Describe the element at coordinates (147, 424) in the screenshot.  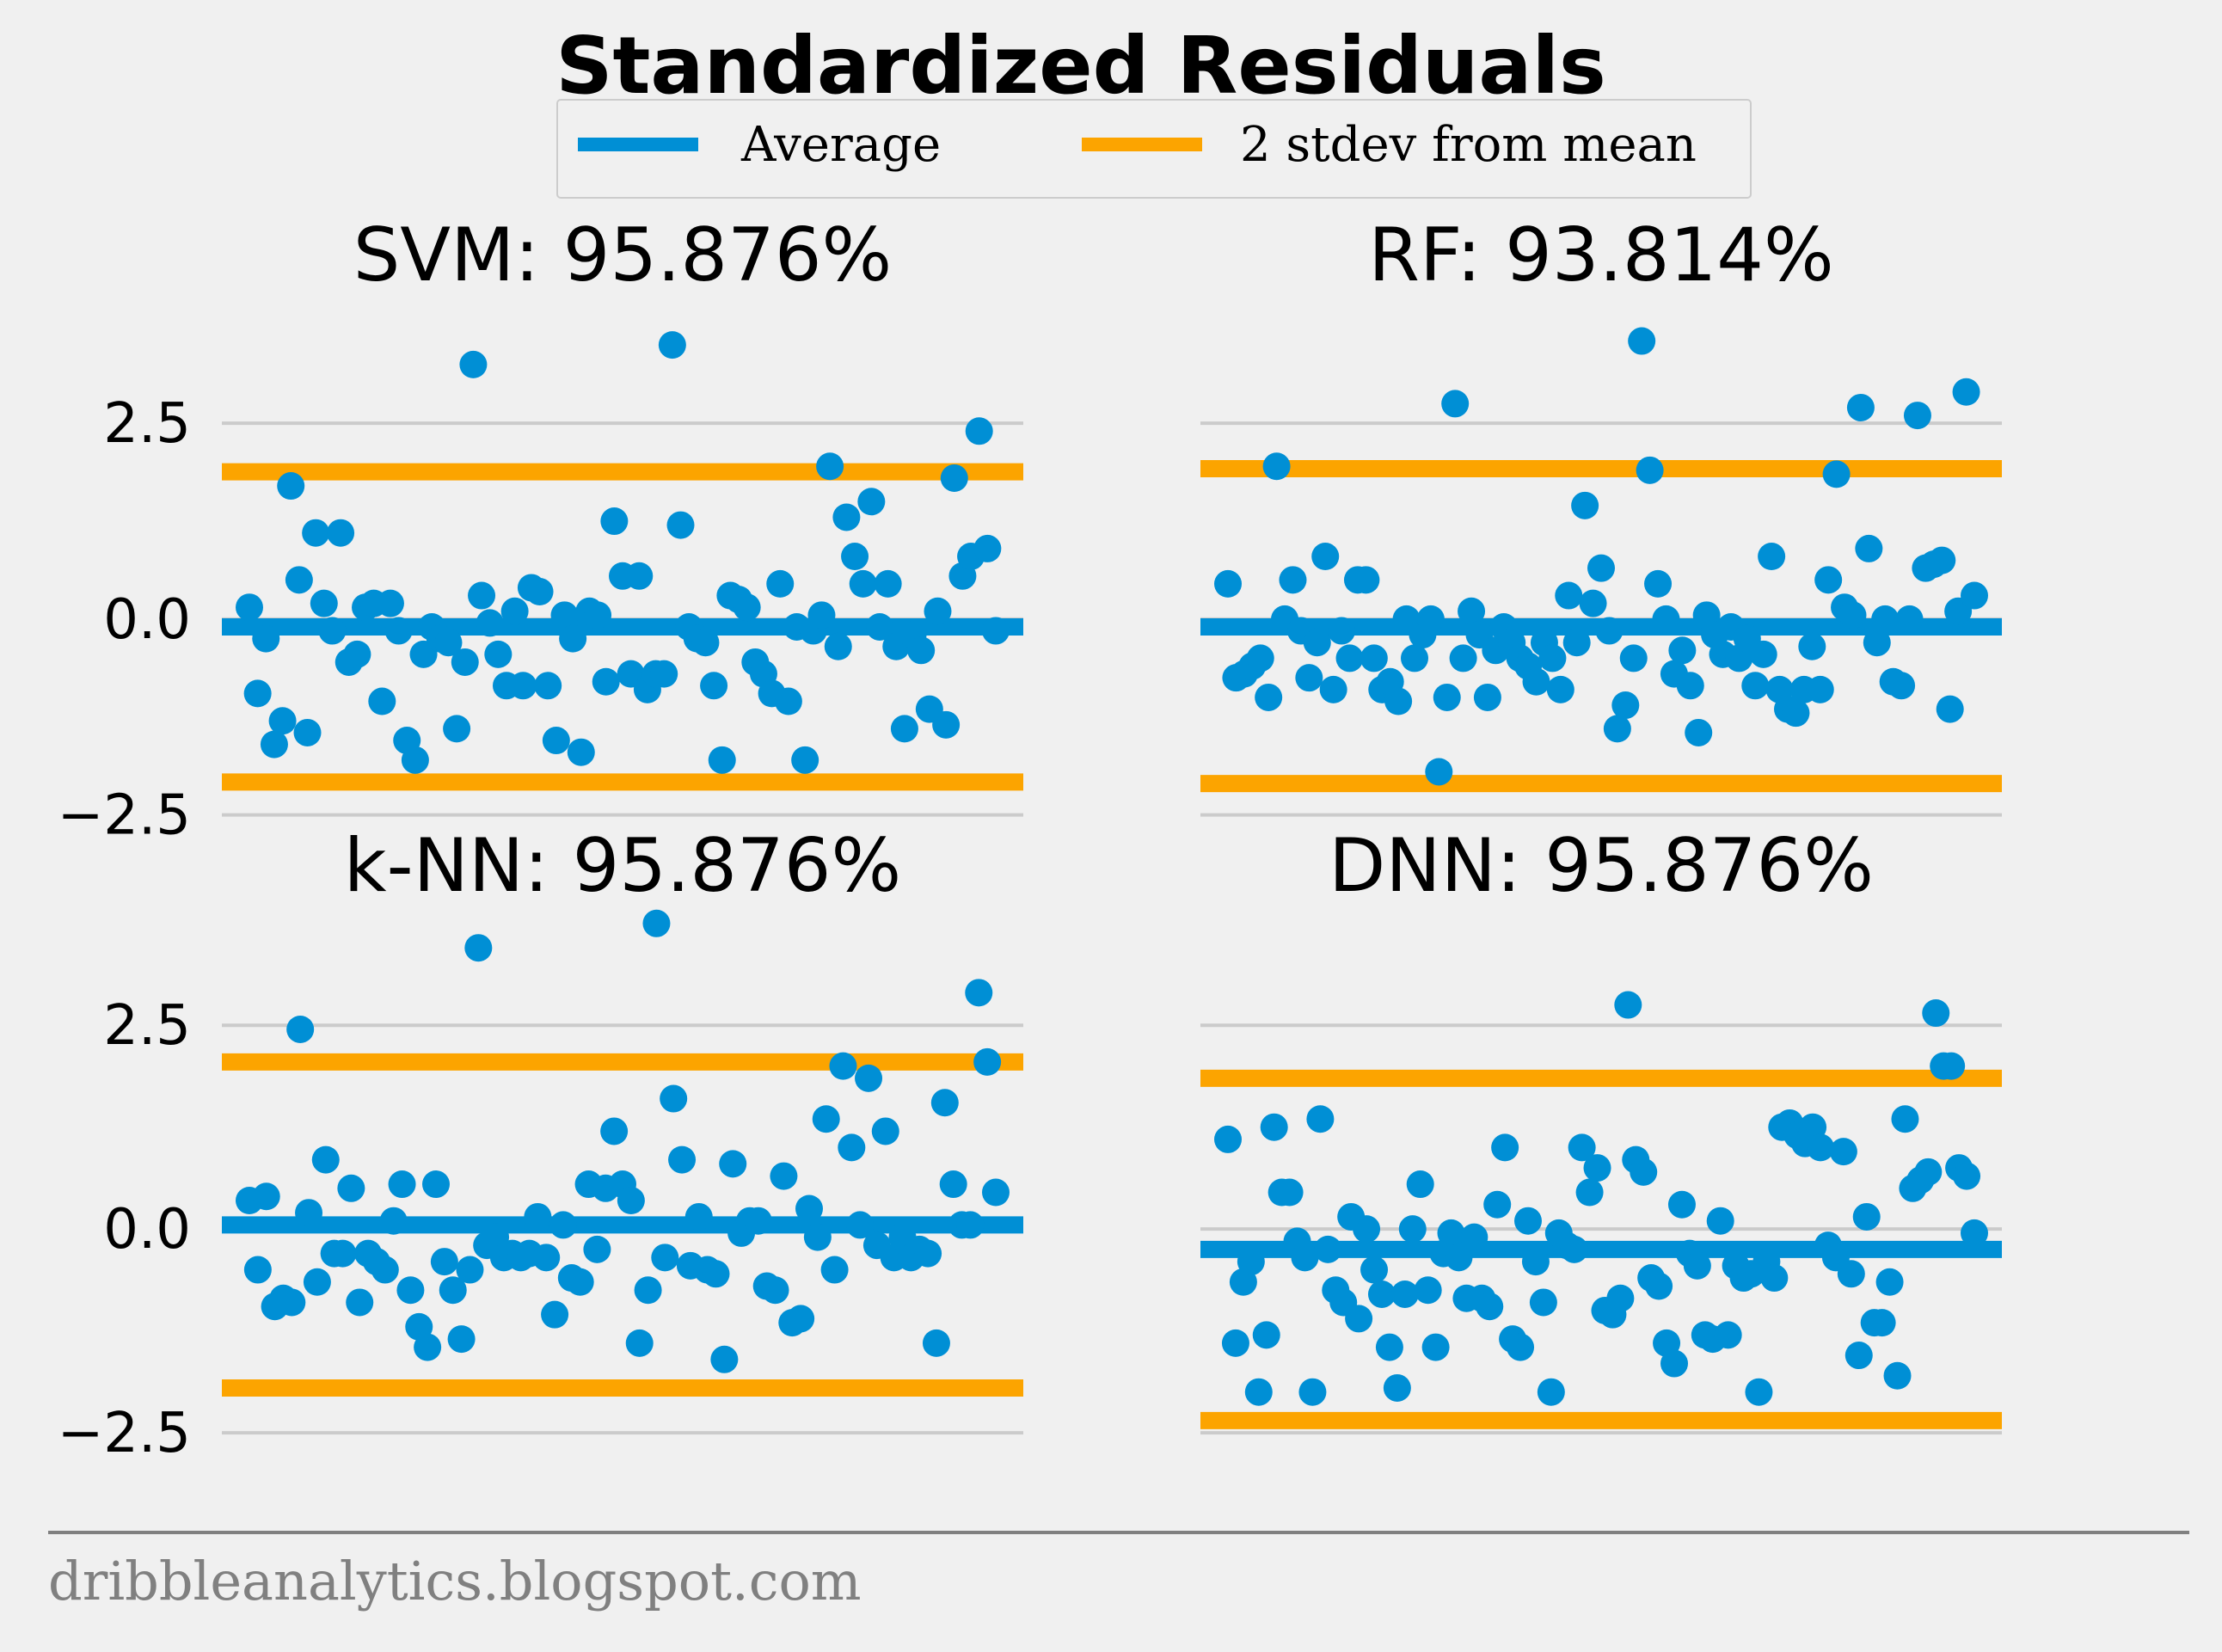
I see `y-tick-label: 2.5` at that location.